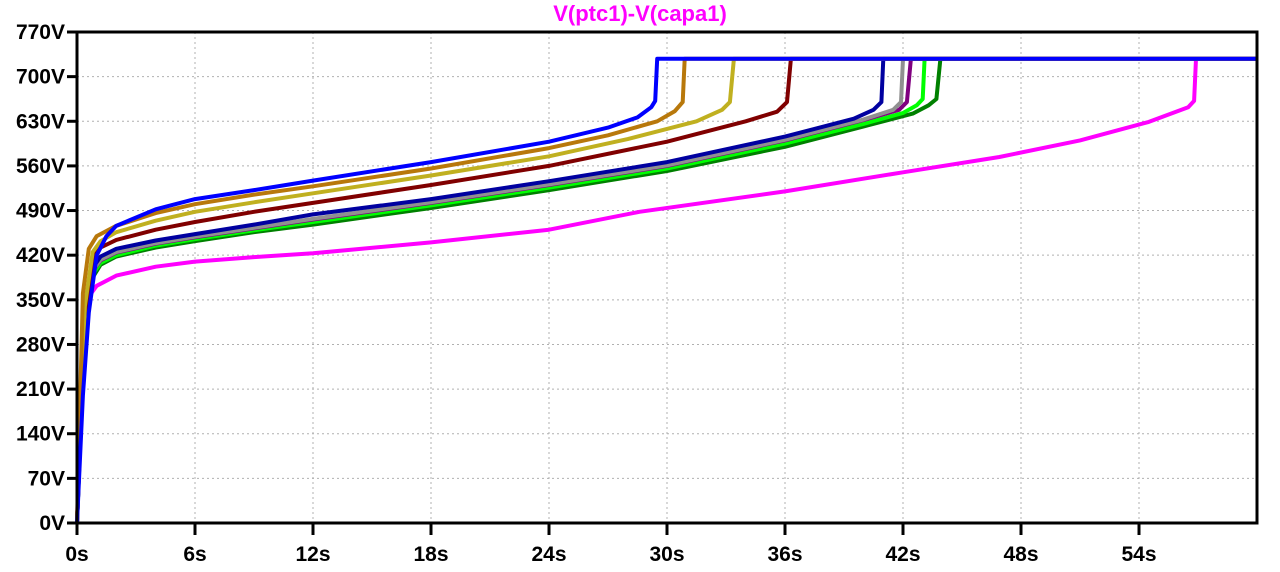  I want to click on x-tick-label: 0s, so click(76, 554).